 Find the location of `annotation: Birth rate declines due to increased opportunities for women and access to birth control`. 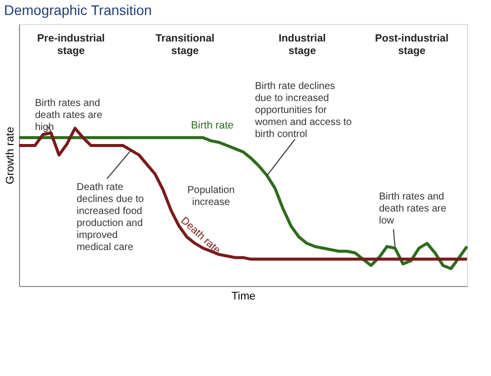

annotation: Birth rate declines due to increased opportunities for women and access to birth control is located at coordinates (303, 110).